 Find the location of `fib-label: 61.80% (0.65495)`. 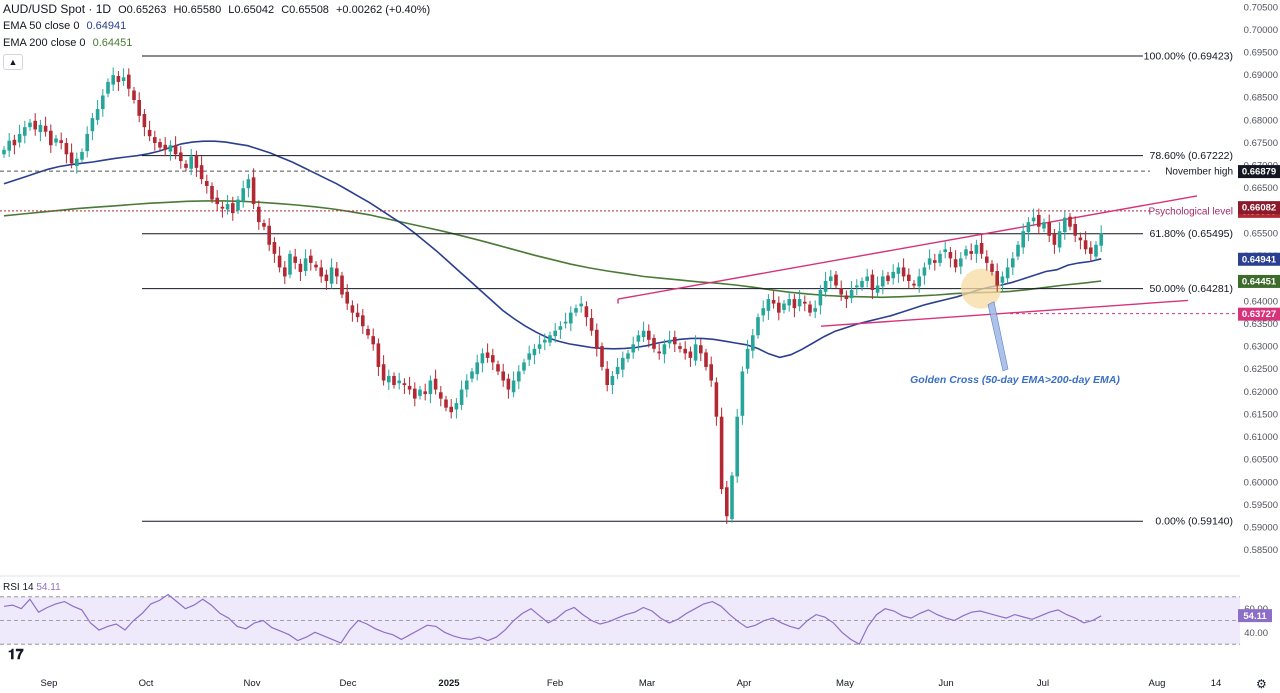

fib-label: 61.80% (0.65495) is located at coordinates (1191, 234).